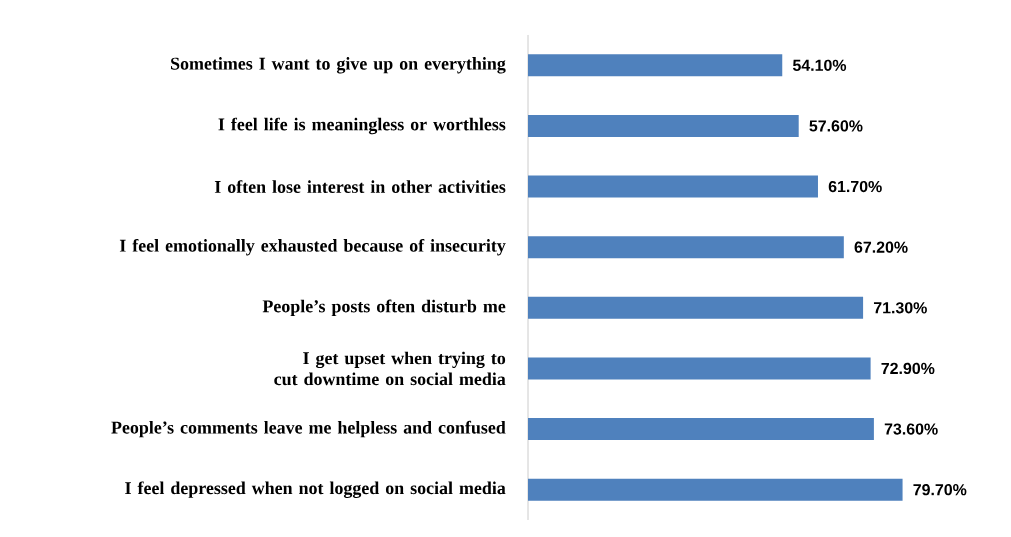 This screenshot has width=1011, height=537. Describe the element at coordinates (360, 186) in the screenshot. I see `y-tick-label: I often lose interest in other activities` at that location.